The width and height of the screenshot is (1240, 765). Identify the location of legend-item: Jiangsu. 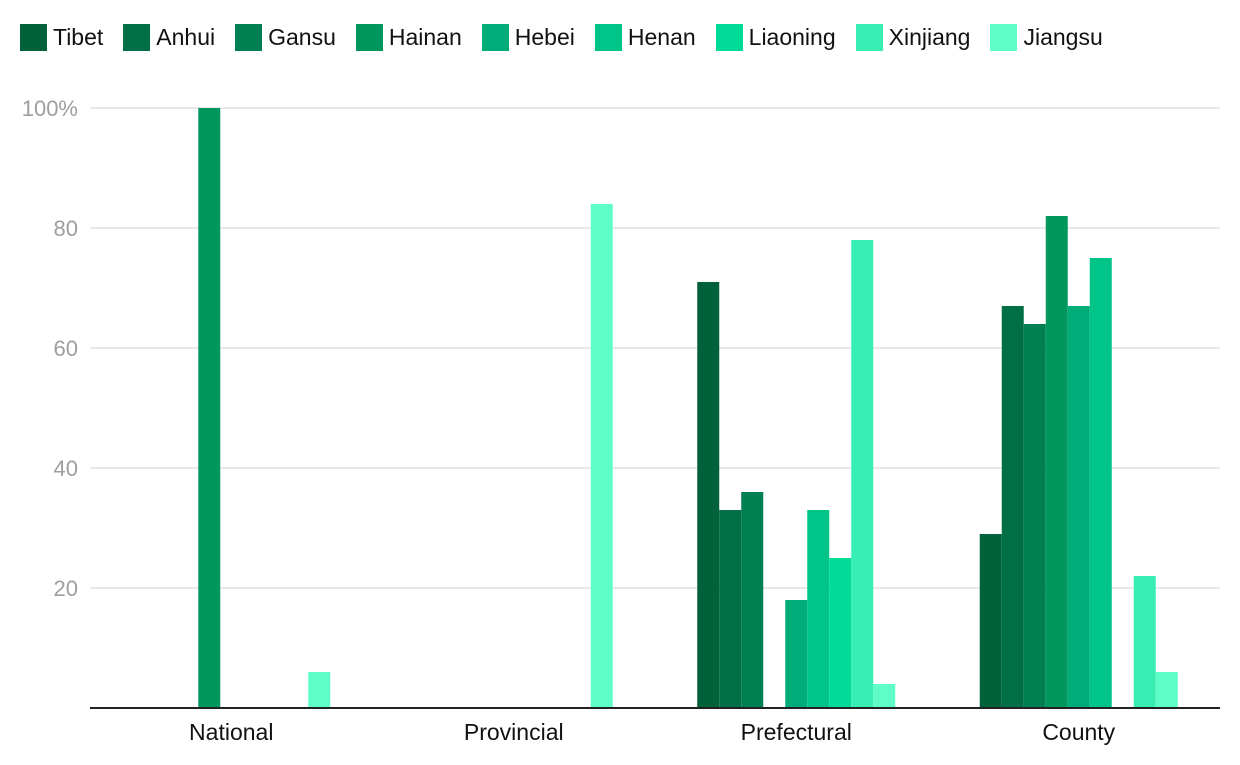
(1046, 37).